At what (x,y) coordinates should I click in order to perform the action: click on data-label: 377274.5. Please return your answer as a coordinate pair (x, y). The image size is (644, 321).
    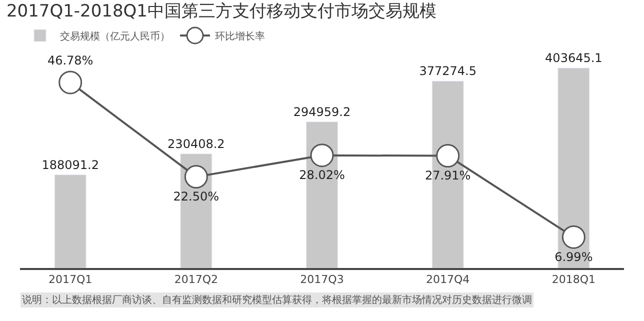
    Looking at the image, I should click on (447, 71).